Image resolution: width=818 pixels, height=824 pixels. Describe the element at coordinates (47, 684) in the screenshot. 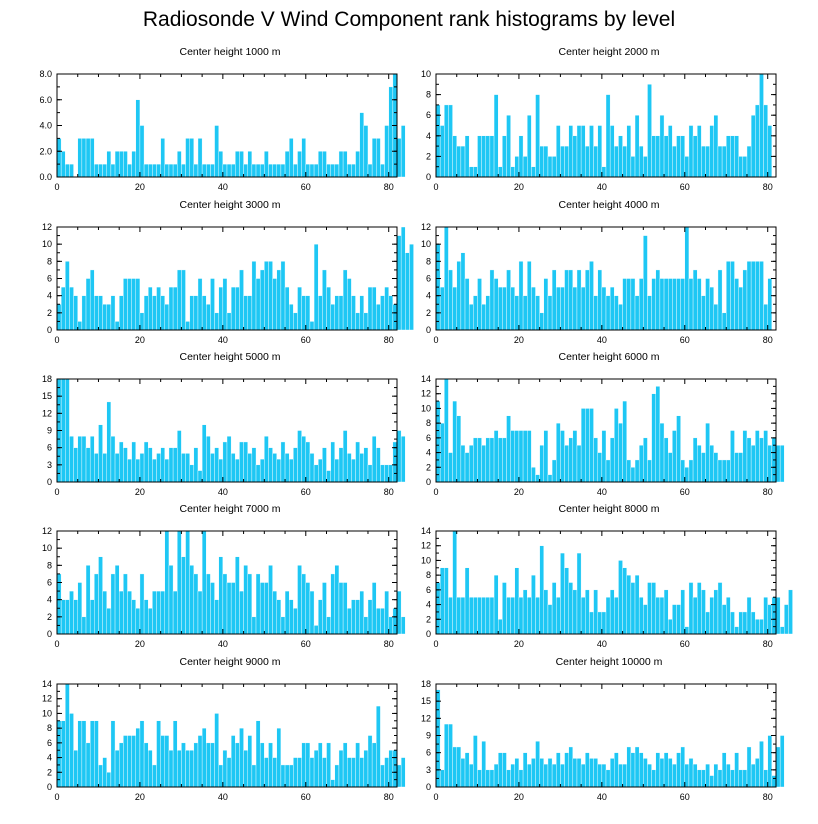

I see `y-tick-label: 14` at that location.